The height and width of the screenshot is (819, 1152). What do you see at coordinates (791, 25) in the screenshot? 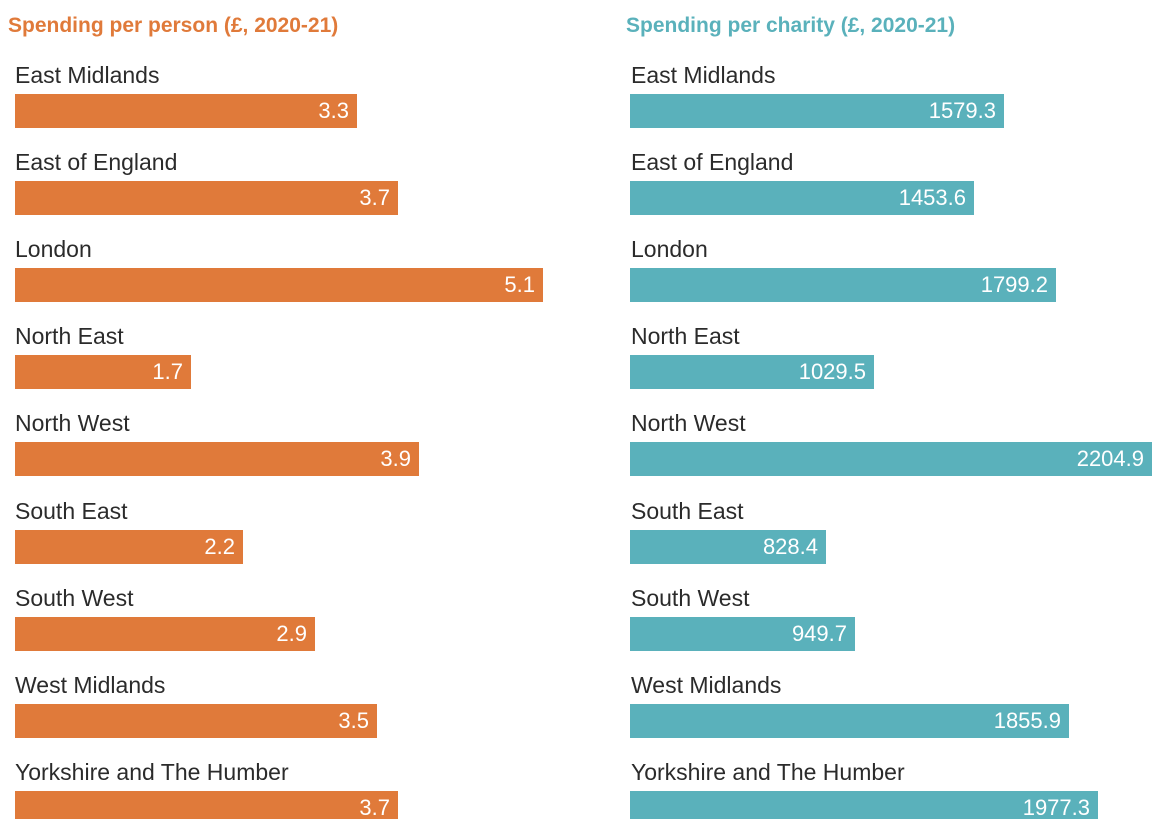
I see `chart-title: Spending per charity (£, 2020-21)` at bounding box center [791, 25].